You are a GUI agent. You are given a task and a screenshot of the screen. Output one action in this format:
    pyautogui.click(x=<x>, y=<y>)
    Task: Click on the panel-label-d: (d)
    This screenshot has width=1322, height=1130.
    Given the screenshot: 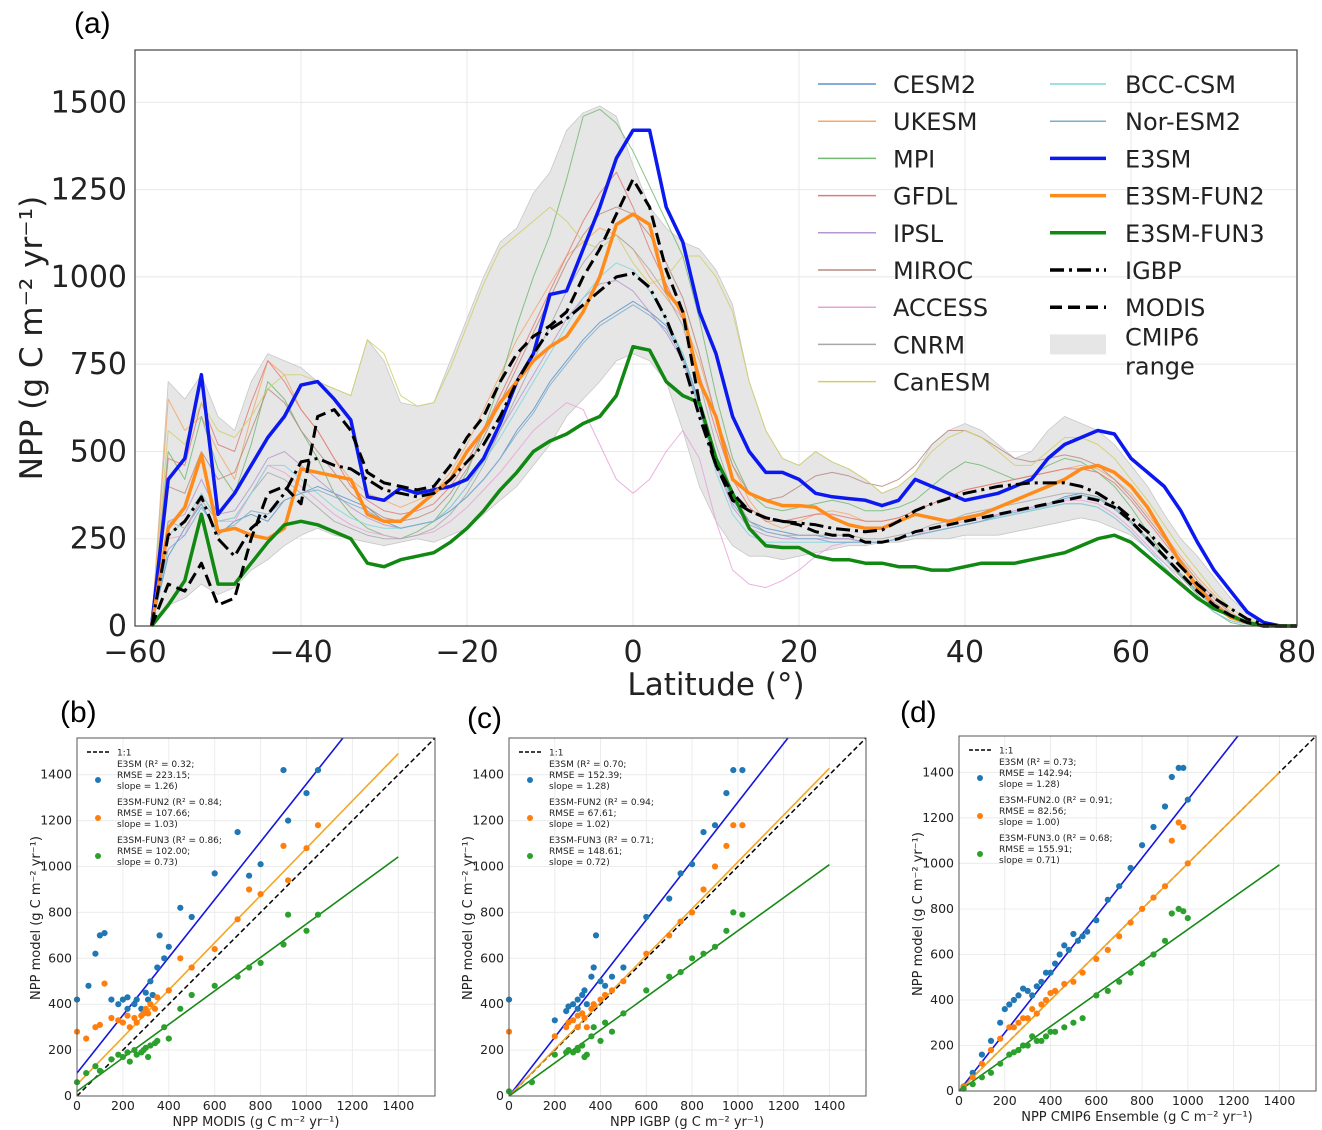 What is the action you would take?
    pyautogui.click(x=918, y=712)
    